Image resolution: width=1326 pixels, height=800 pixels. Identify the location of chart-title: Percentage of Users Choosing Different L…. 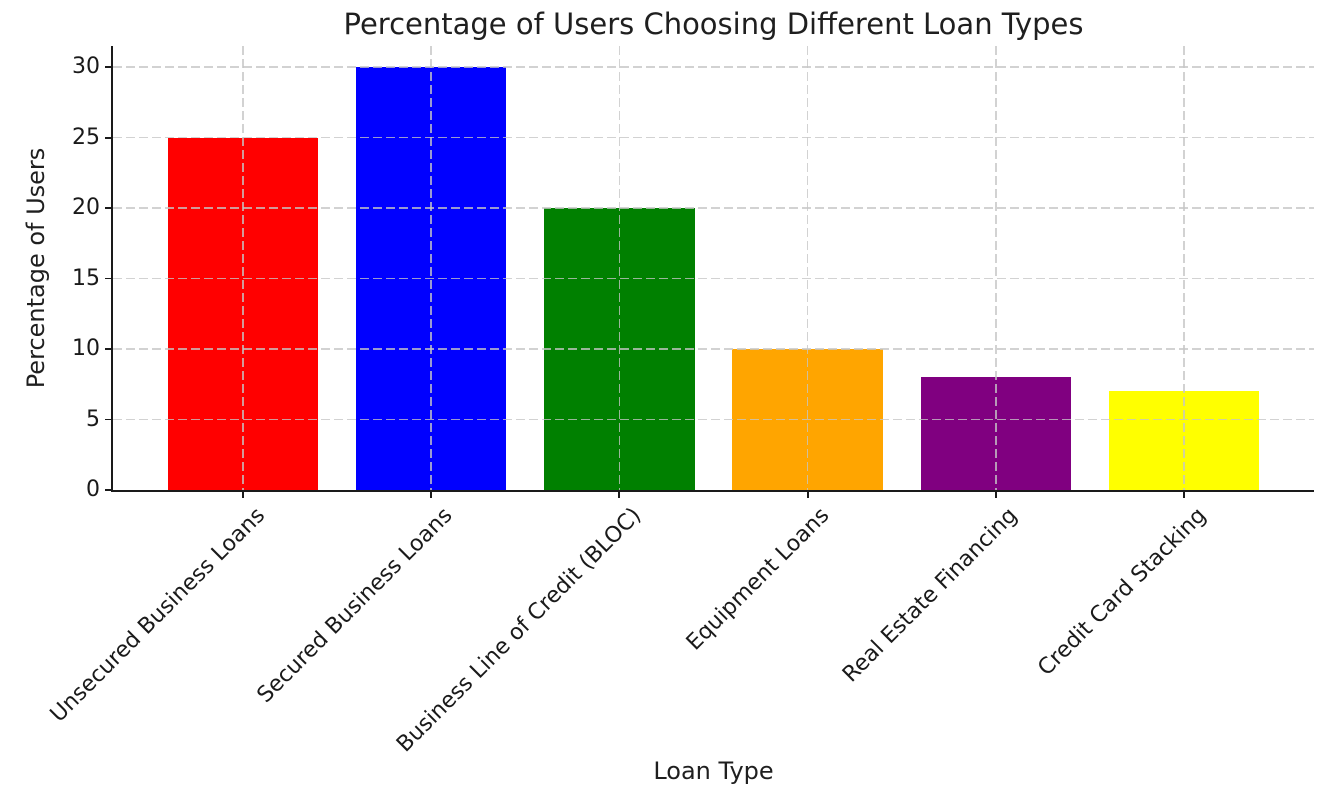
(713, 24).